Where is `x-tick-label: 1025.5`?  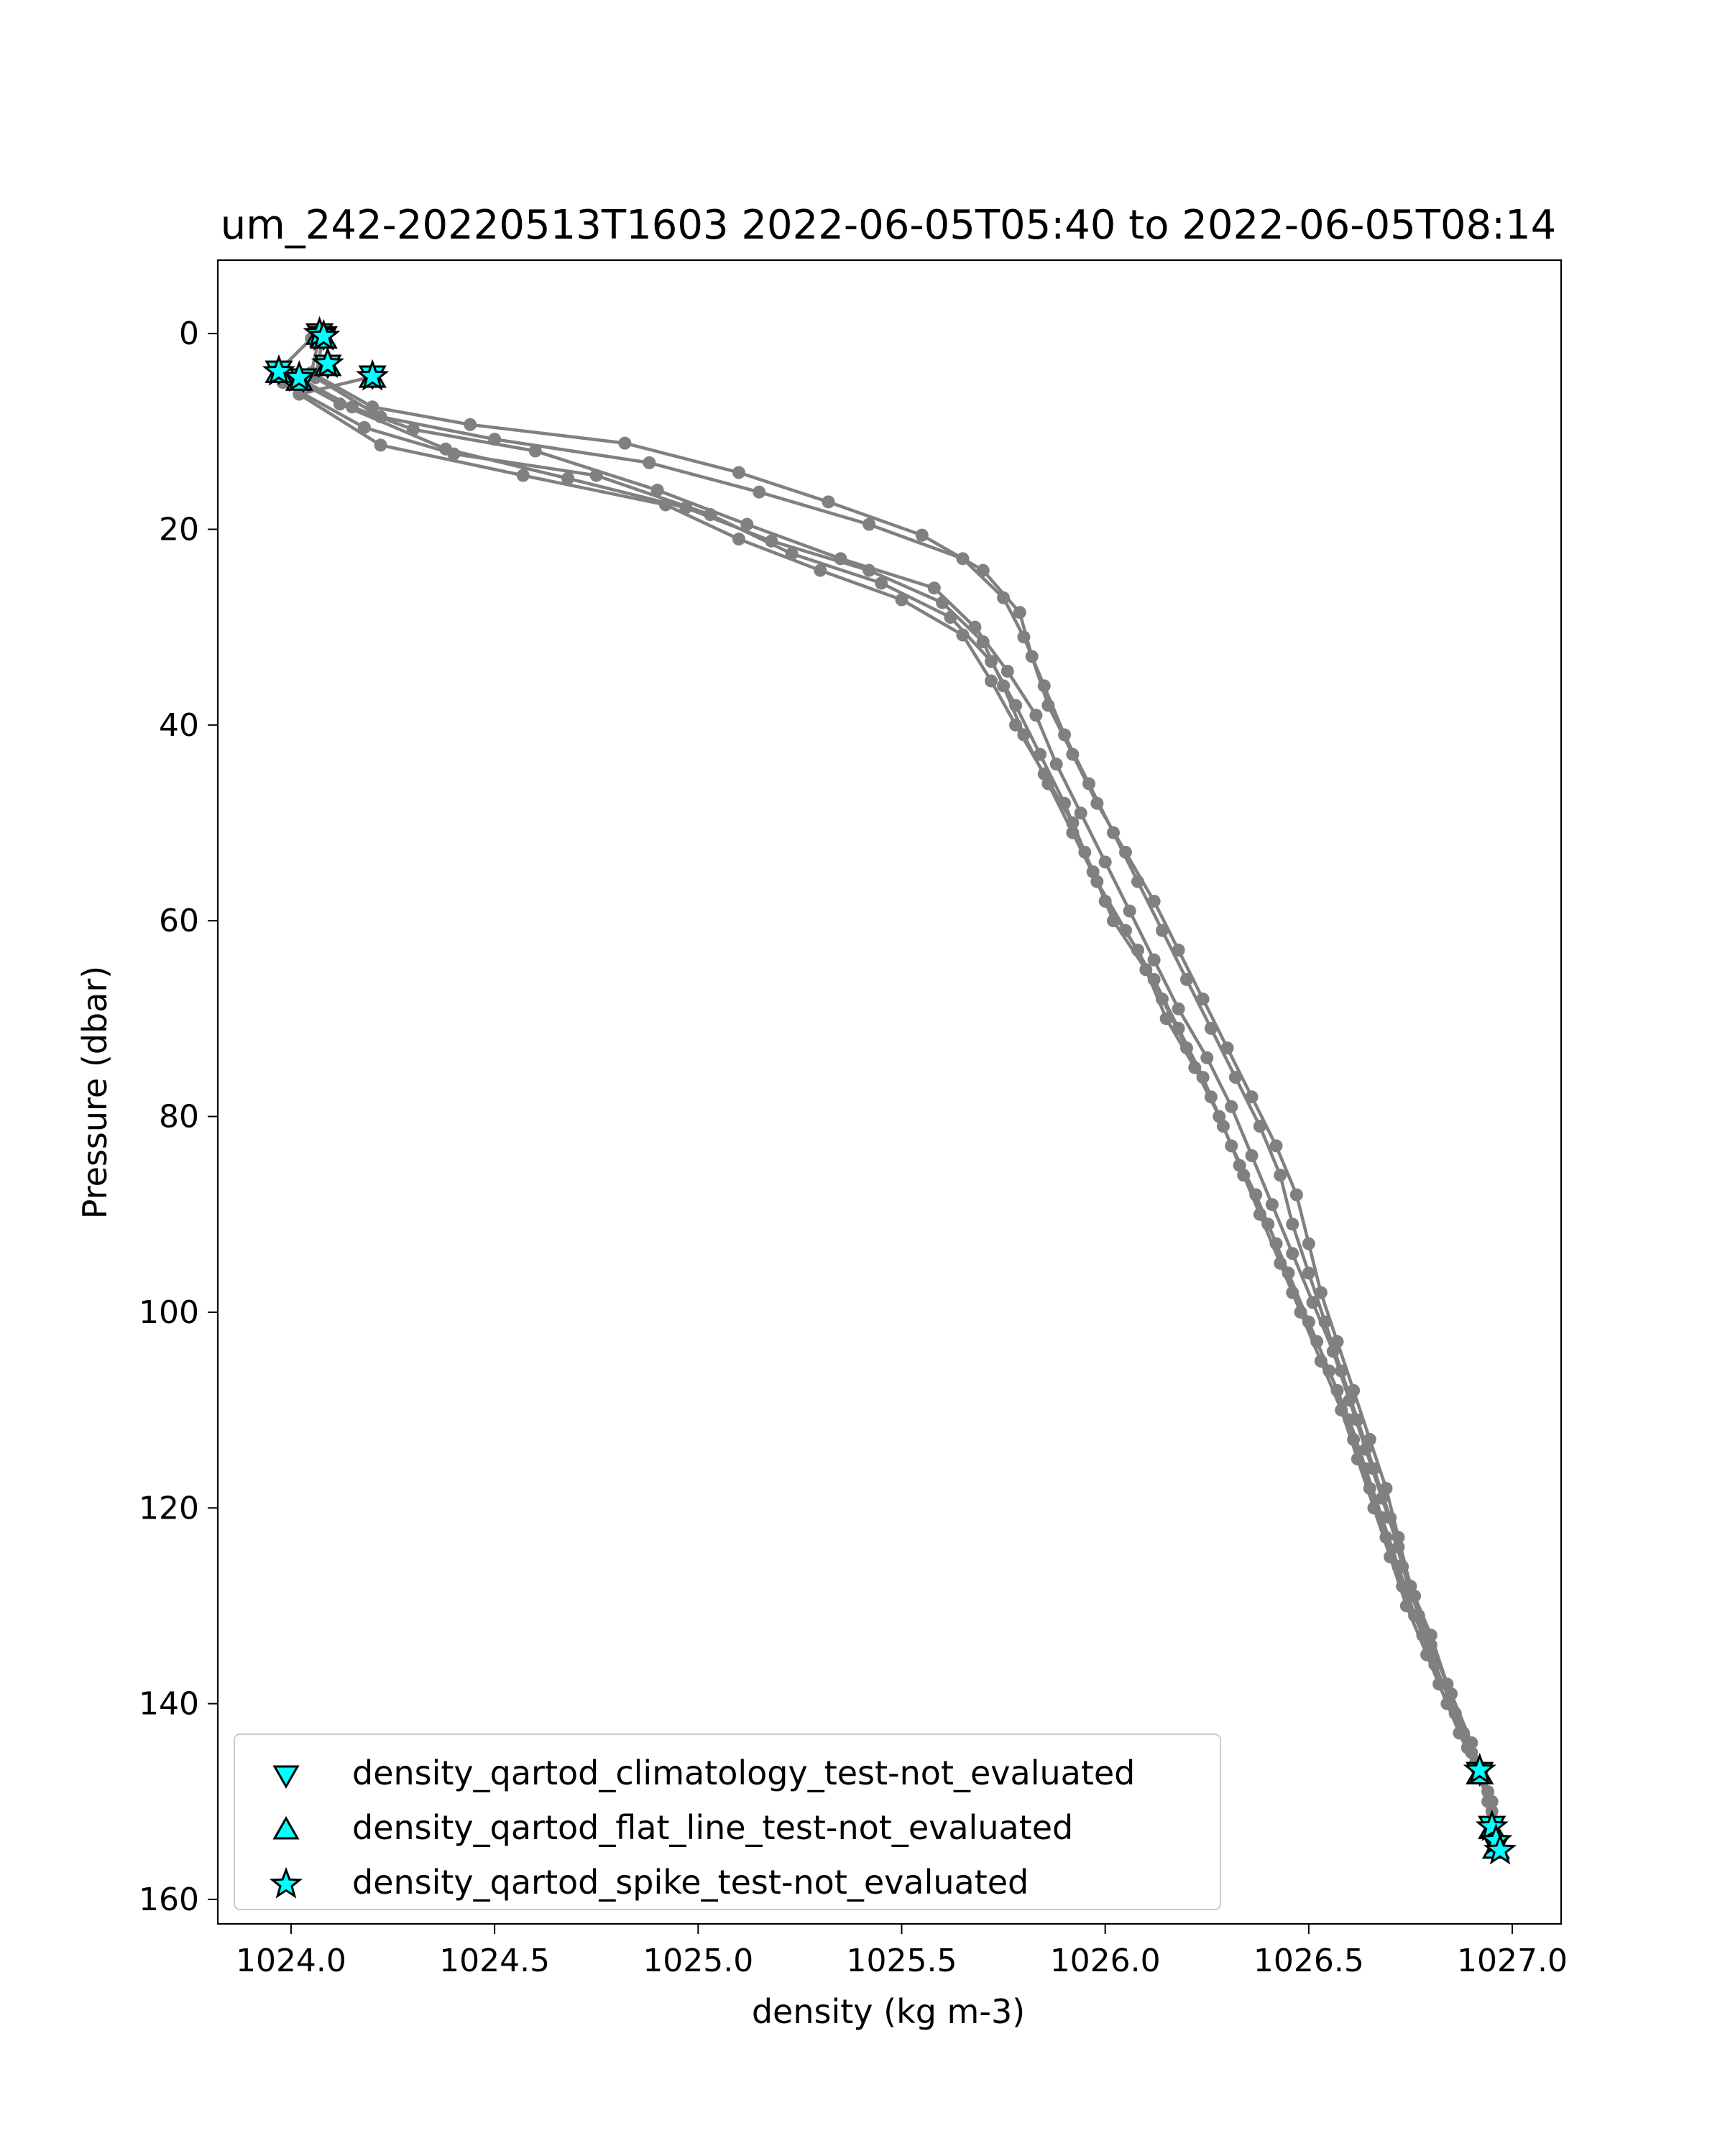 x-tick-label: 1025.5 is located at coordinates (902, 1961).